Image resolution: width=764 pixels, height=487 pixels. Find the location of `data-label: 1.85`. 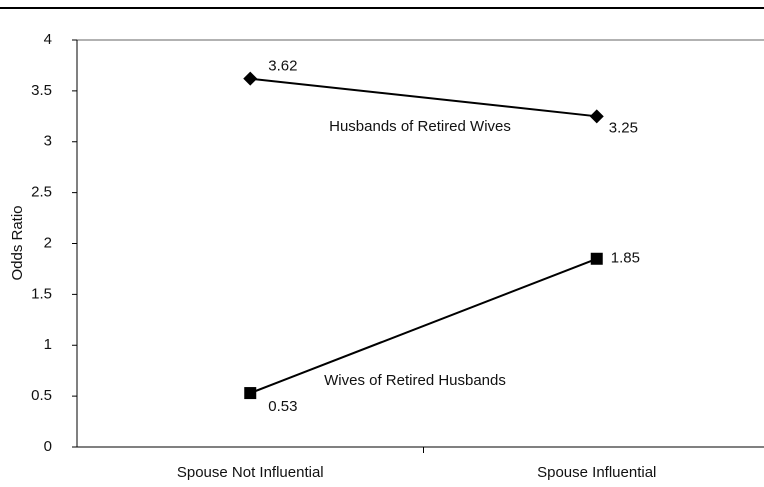

data-label: 1.85 is located at coordinates (625, 258).